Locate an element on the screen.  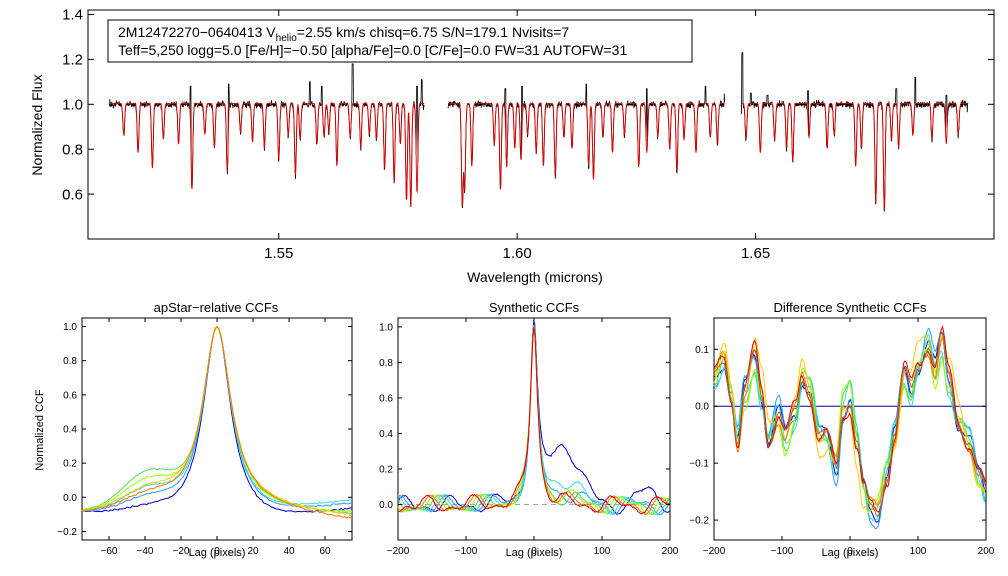
synthetic-ccf-y-tick-label: 0.4 is located at coordinates (386, 434).